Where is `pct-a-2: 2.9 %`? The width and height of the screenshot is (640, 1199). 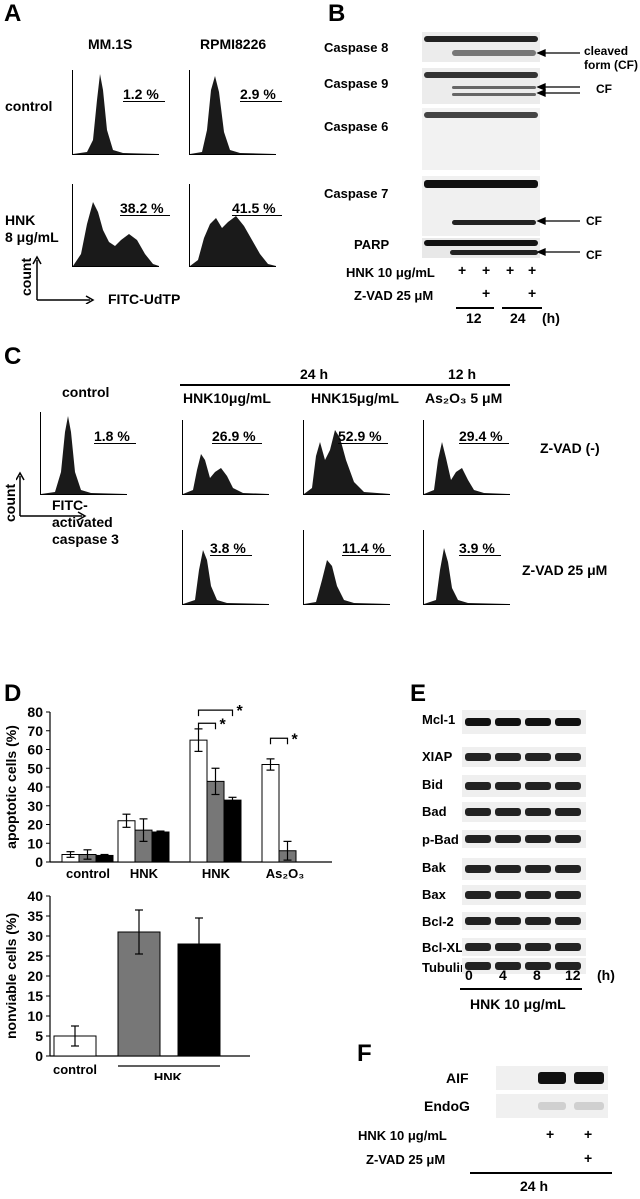
pct-a-2: 2.9 % is located at coordinates (261, 94).